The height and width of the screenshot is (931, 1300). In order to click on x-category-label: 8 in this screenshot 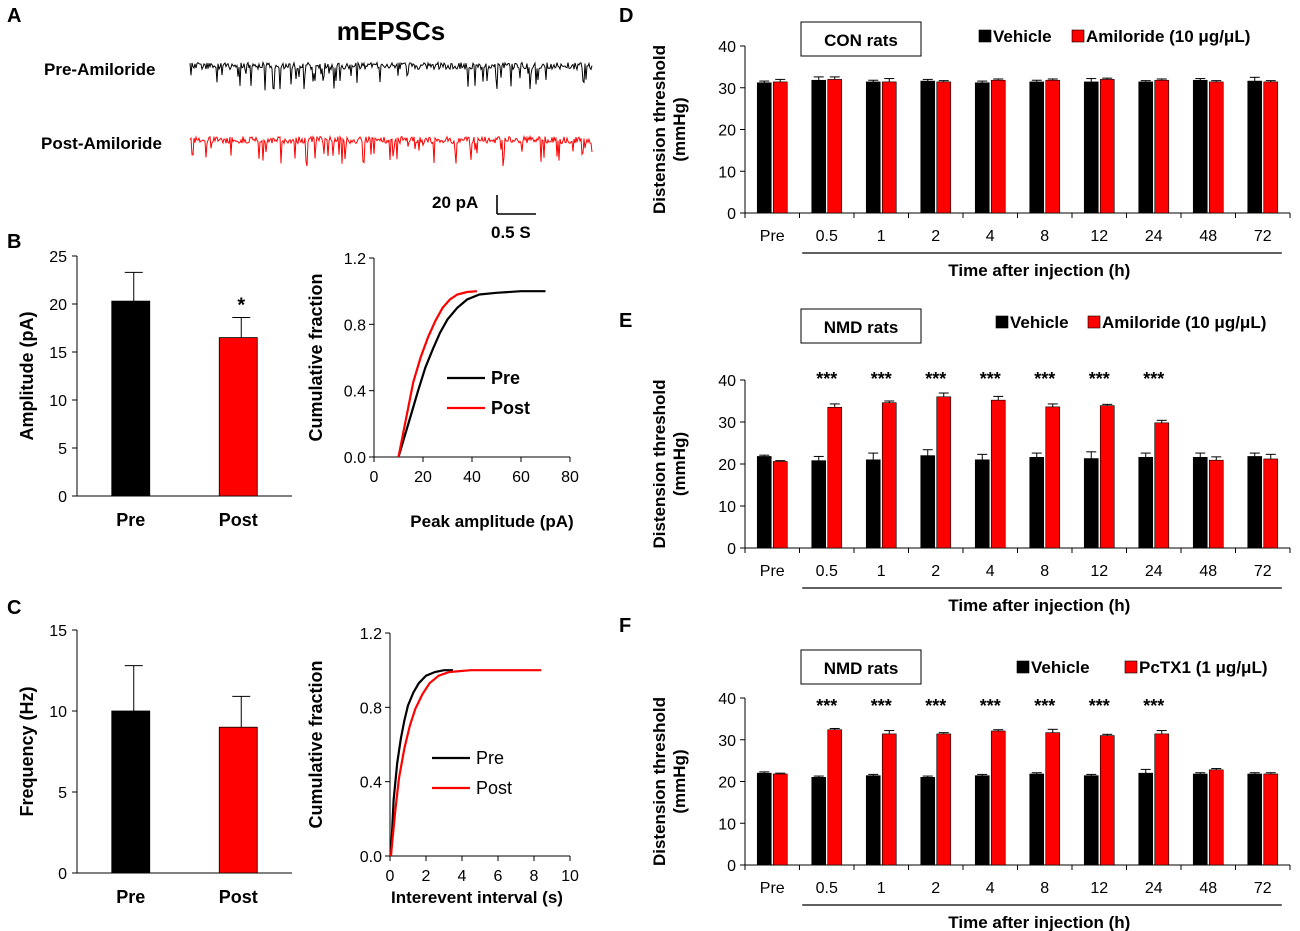, I will do `click(1044, 236)`.